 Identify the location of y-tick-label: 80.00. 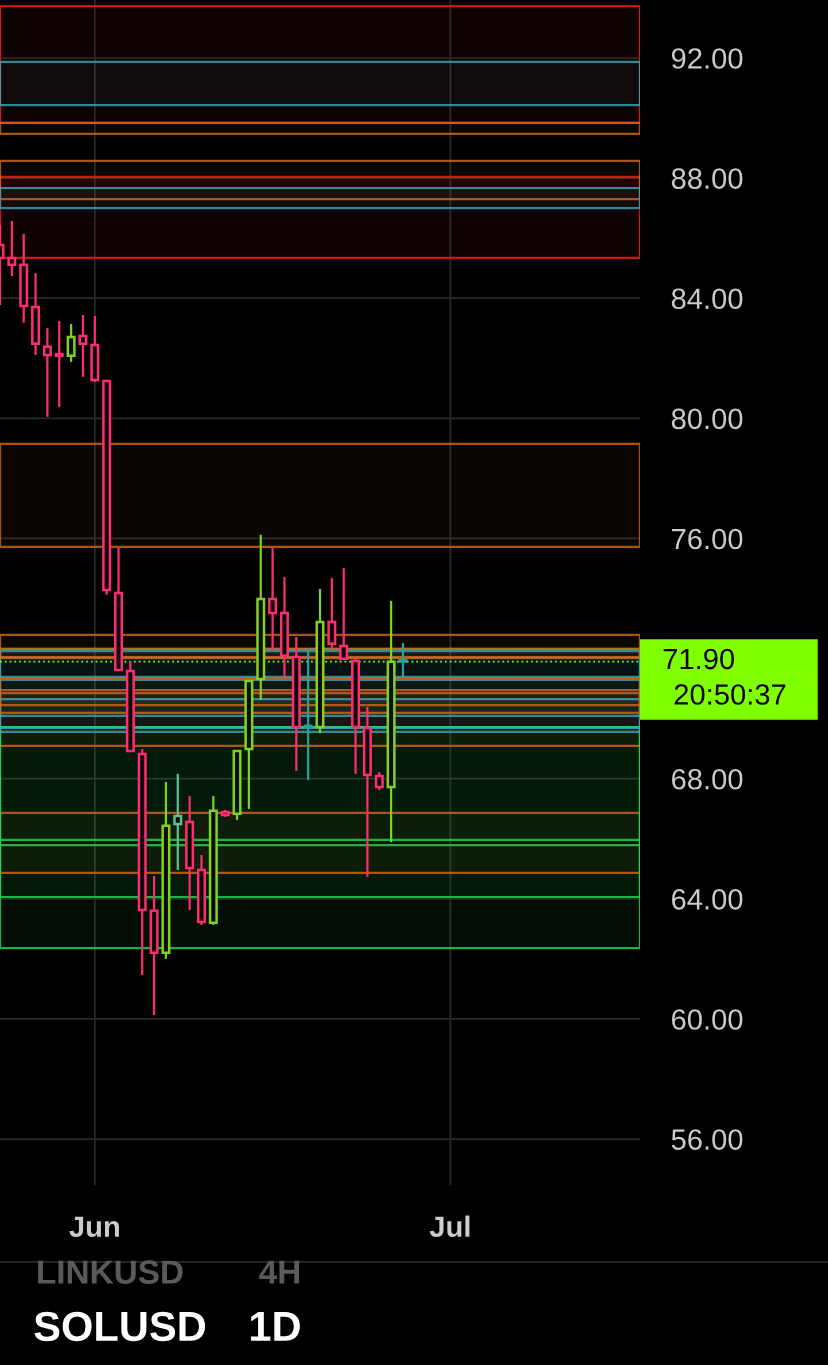
(707, 419).